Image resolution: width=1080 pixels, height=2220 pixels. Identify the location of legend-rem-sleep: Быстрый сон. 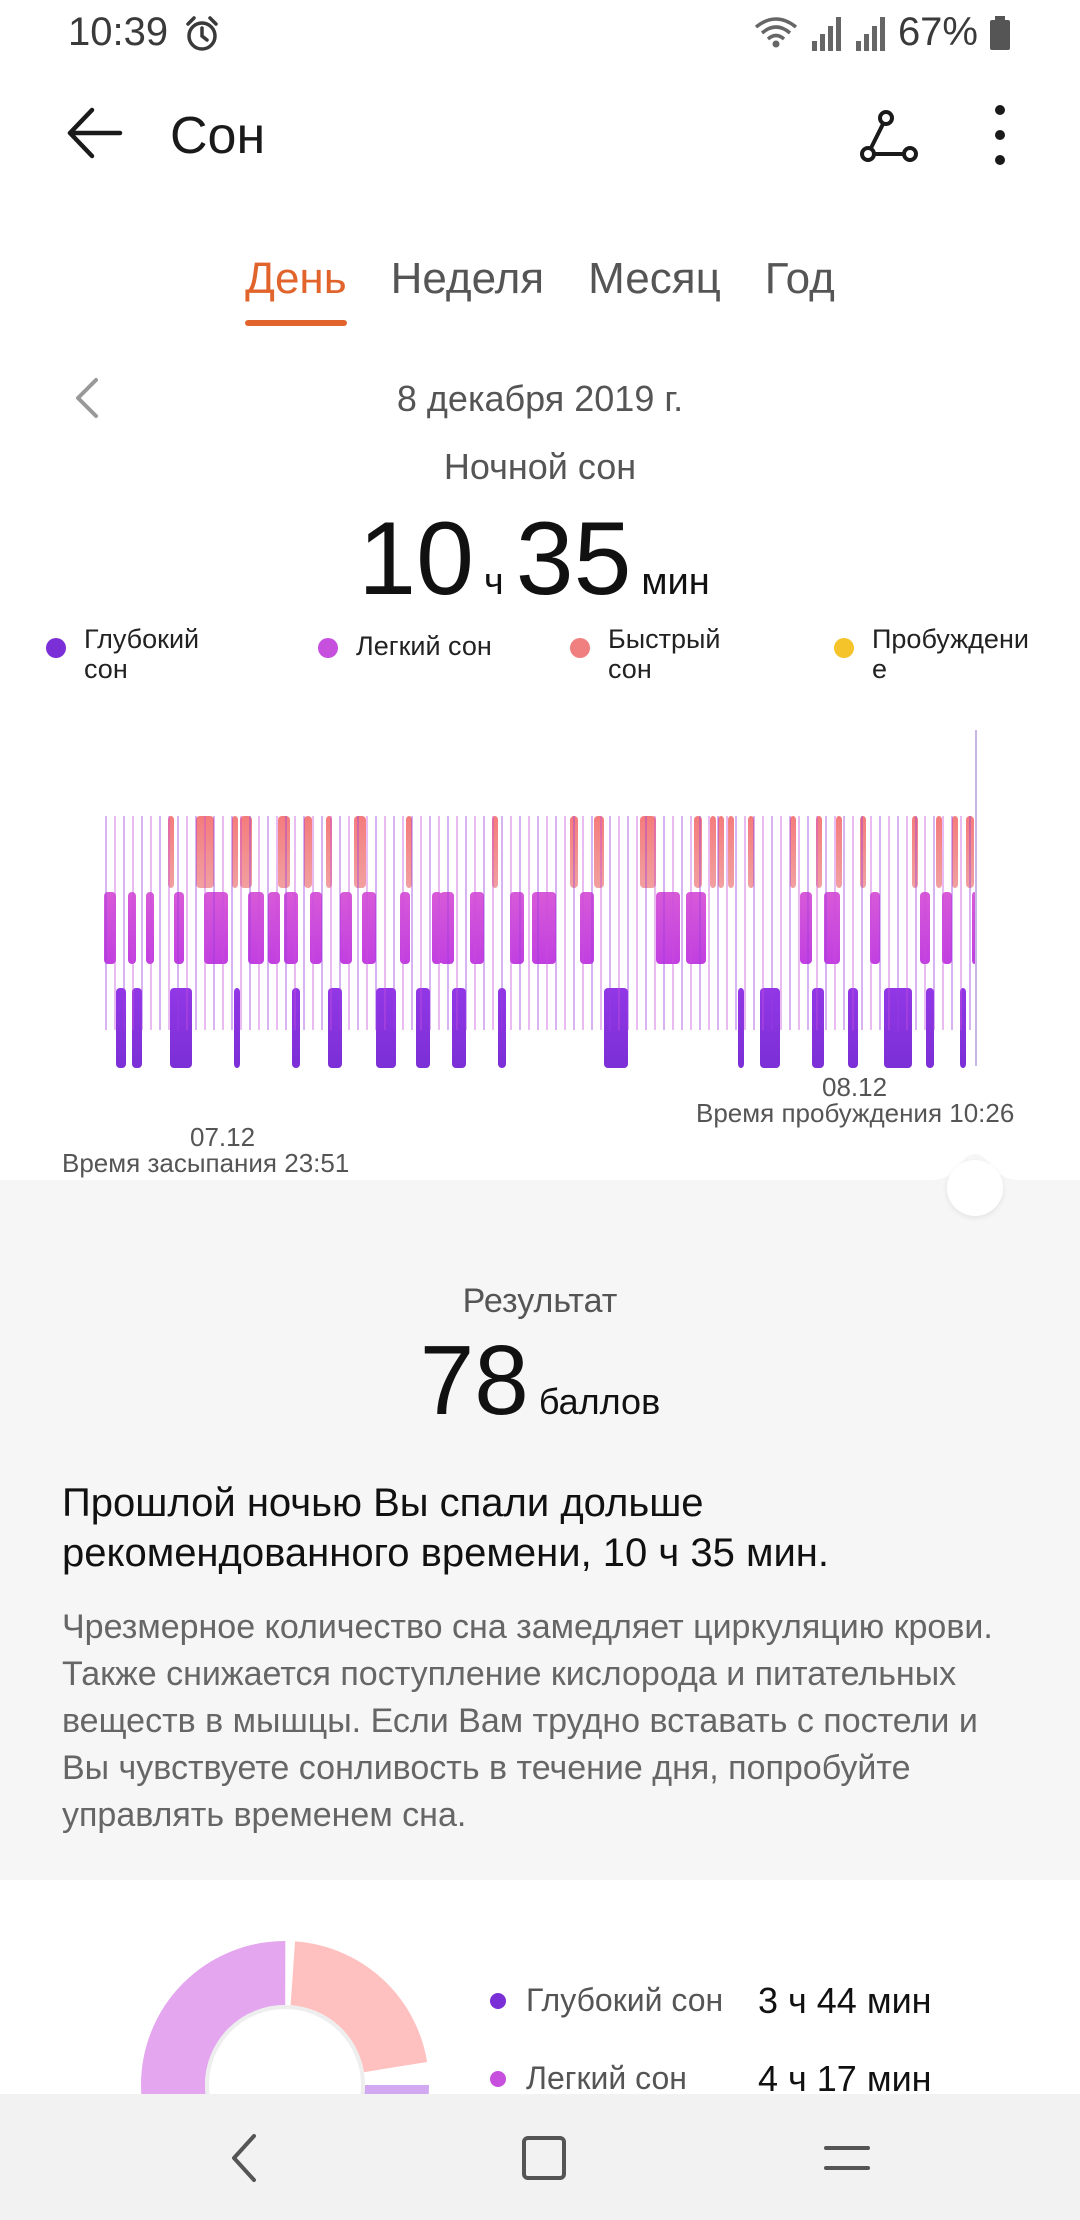
(655, 654).